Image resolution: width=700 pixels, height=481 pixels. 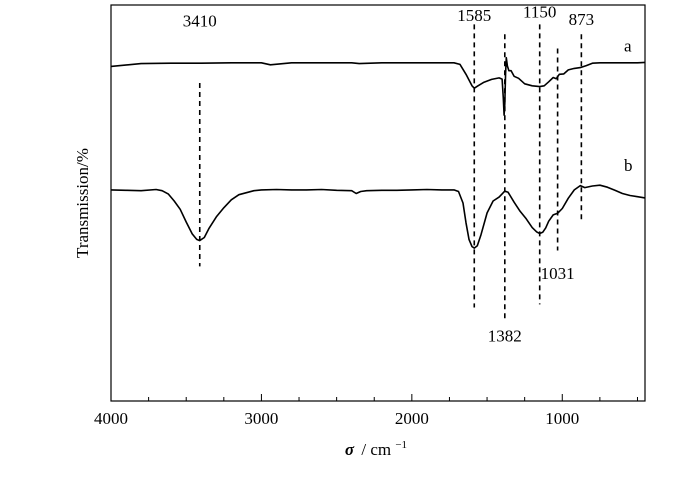 I want to click on y-axis-label: Transmission/%, so click(x=82, y=203).